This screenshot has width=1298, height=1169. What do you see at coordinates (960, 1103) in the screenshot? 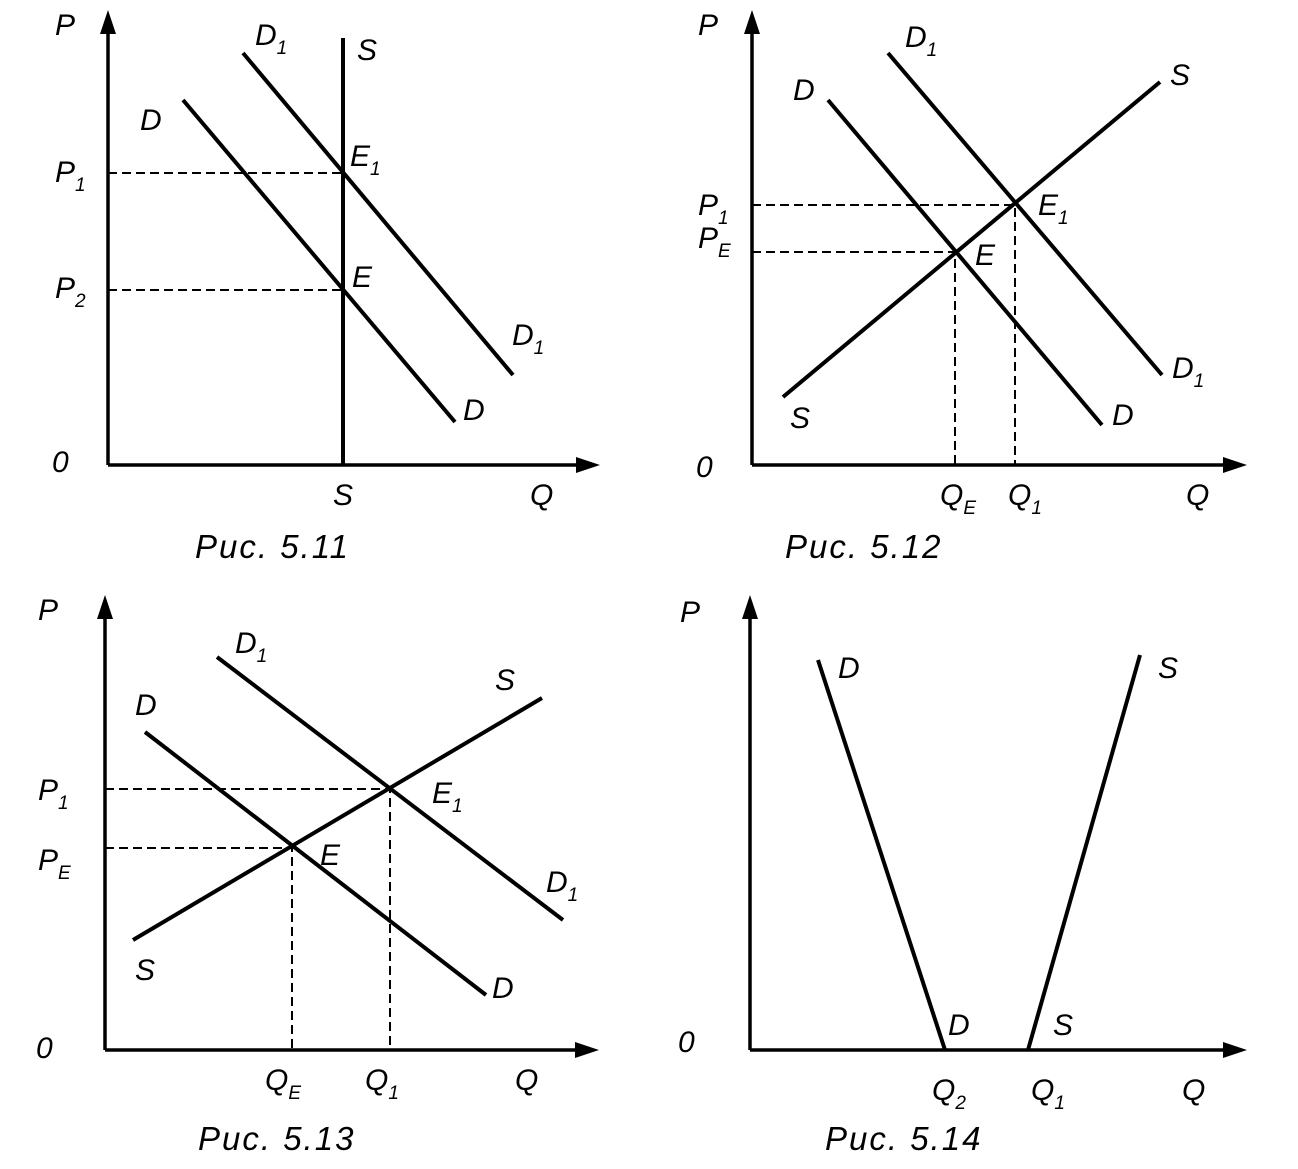
I see `label-sub: 2` at bounding box center [960, 1103].